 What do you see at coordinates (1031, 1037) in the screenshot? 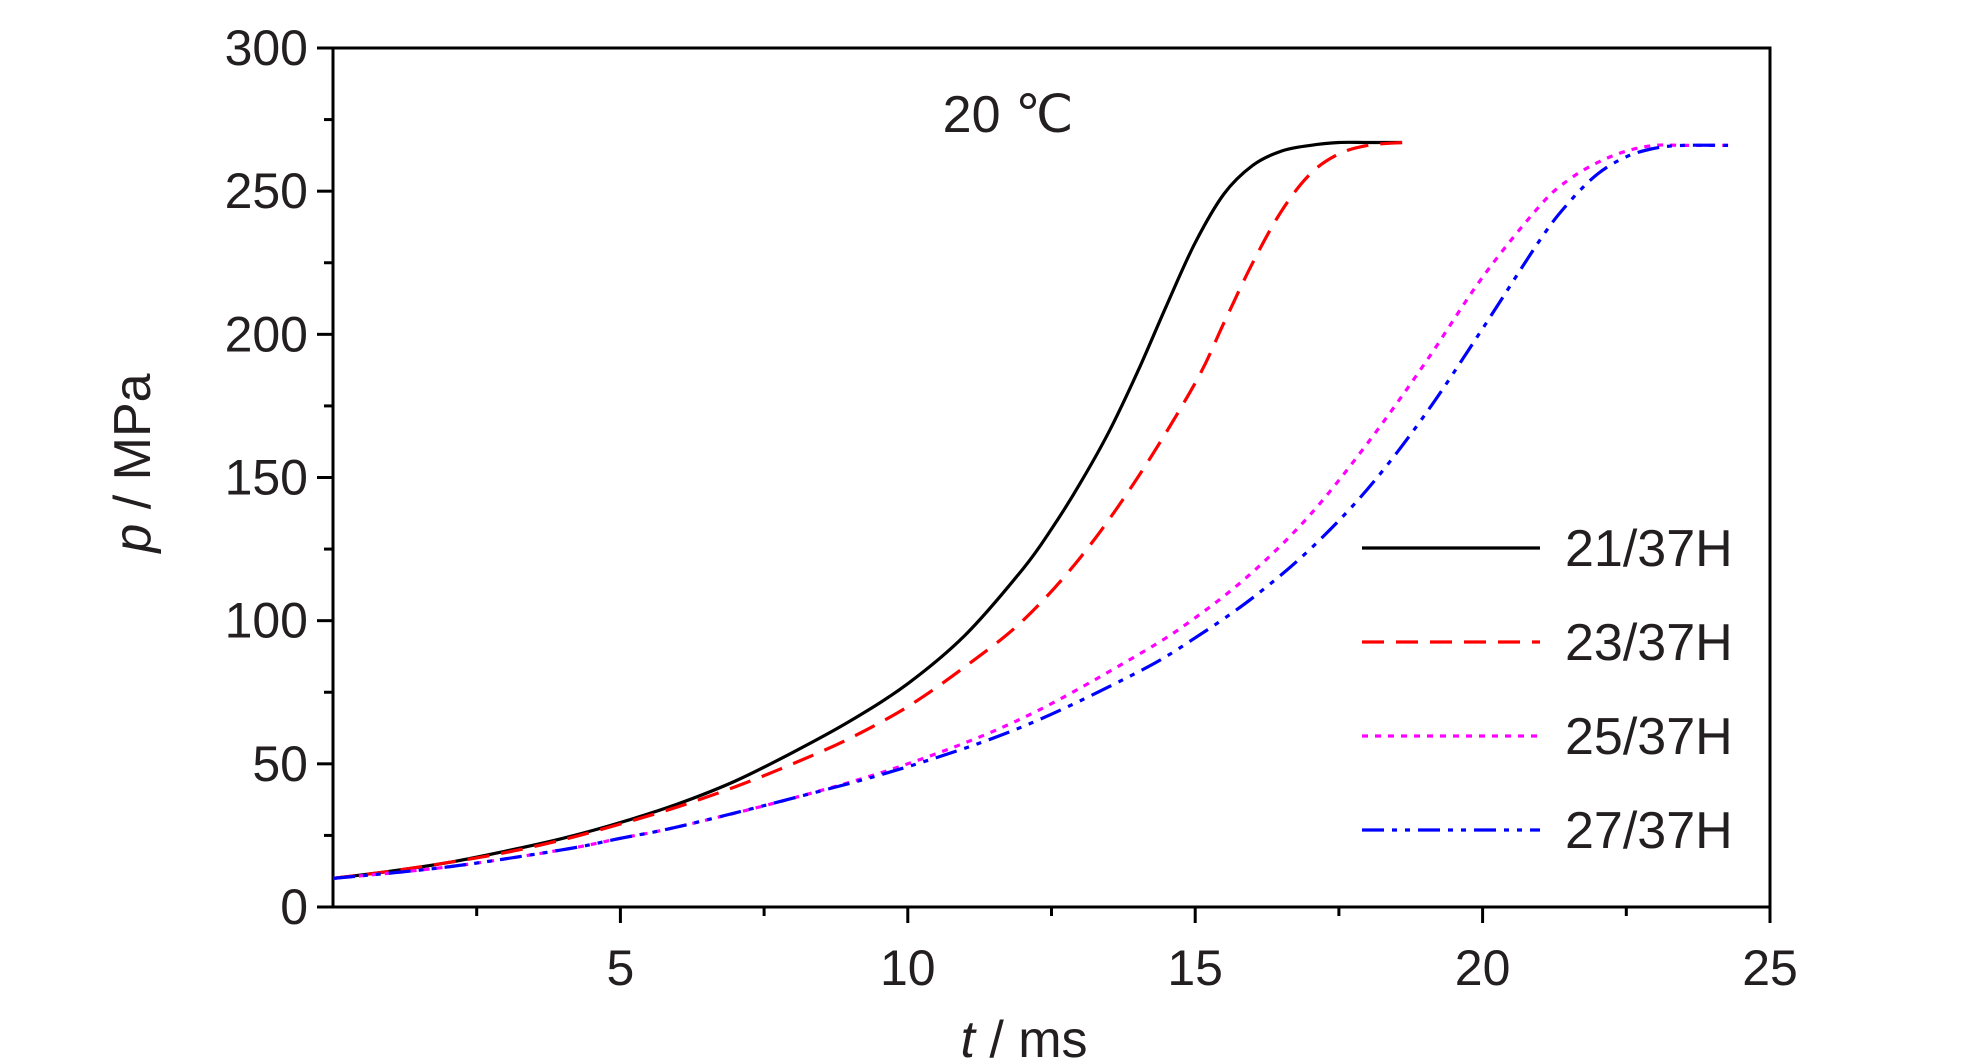
I see `x-axis-label-unit: / ms` at bounding box center [1031, 1037].